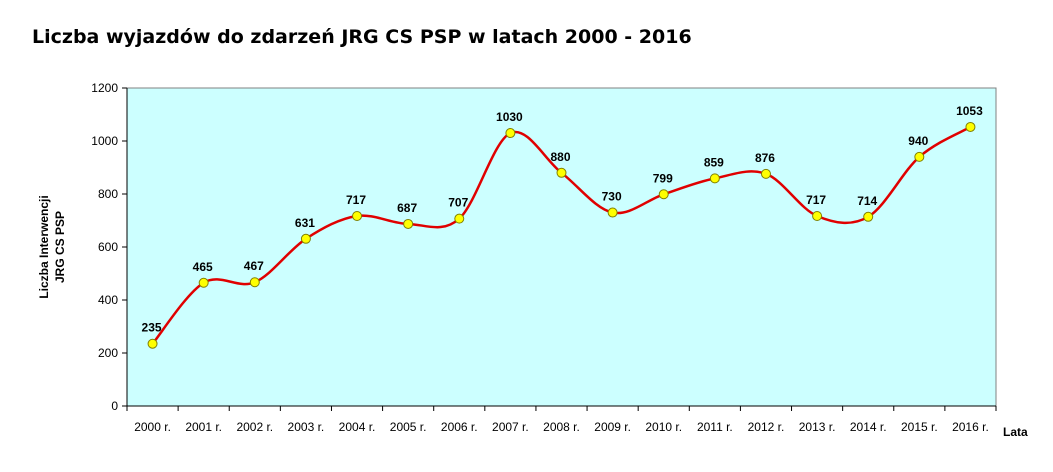 The image size is (1053, 472). What do you see at coordinates (663, 427) in the screenshot?
I see `x-tick-label: 2010 r.` at bounding box center [663, 427].